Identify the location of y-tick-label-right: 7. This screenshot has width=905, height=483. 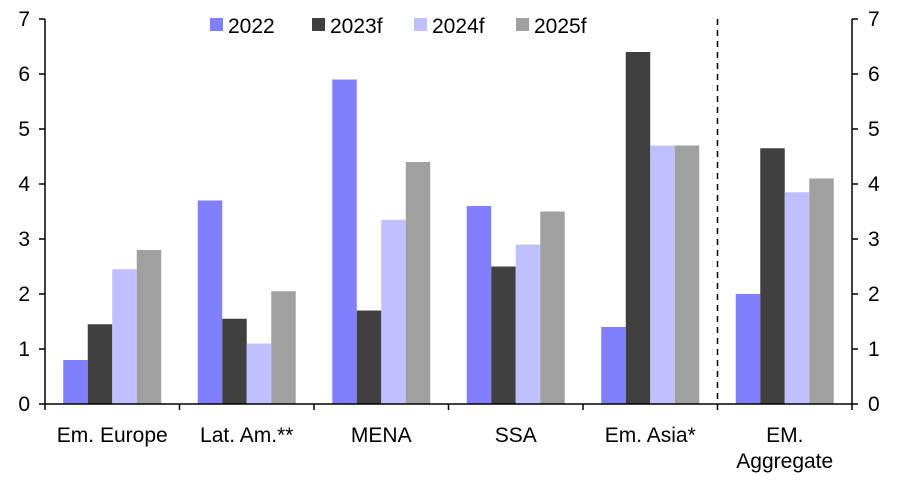
(874, 19).